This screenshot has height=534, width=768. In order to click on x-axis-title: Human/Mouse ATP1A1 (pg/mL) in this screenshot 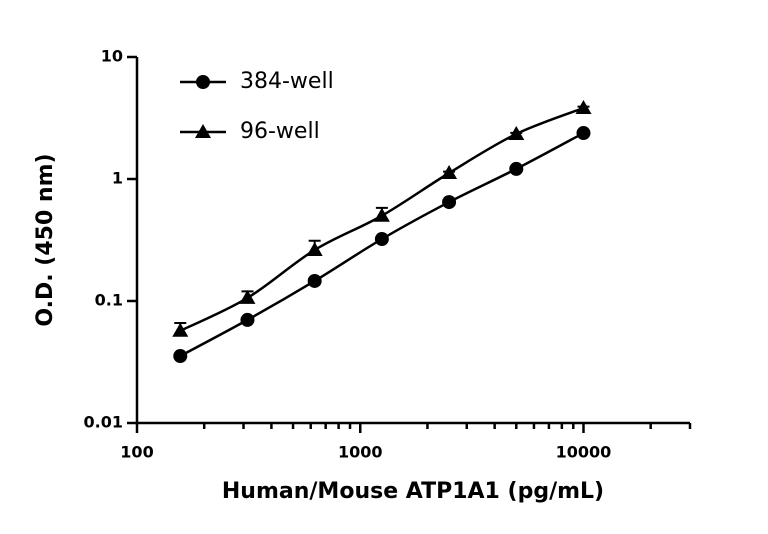, I will do `click(413, 491)`.